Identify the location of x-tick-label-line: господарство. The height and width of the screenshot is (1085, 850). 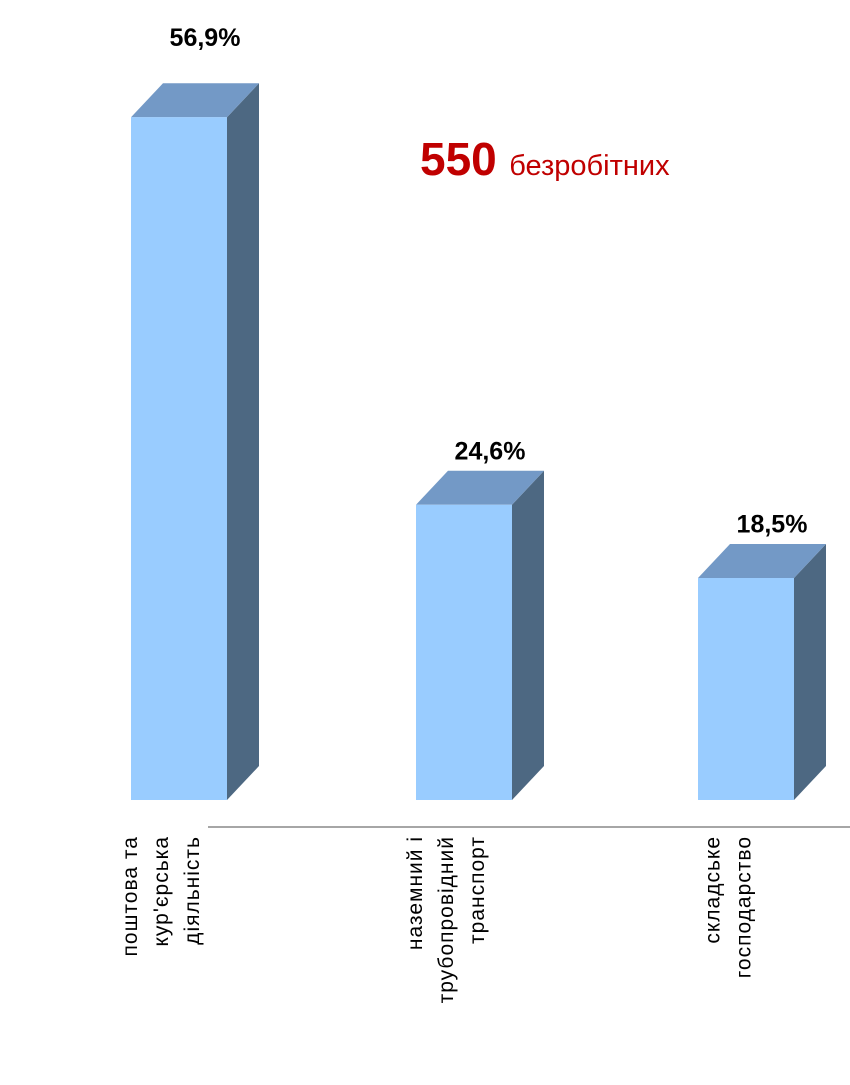
(743, 907).